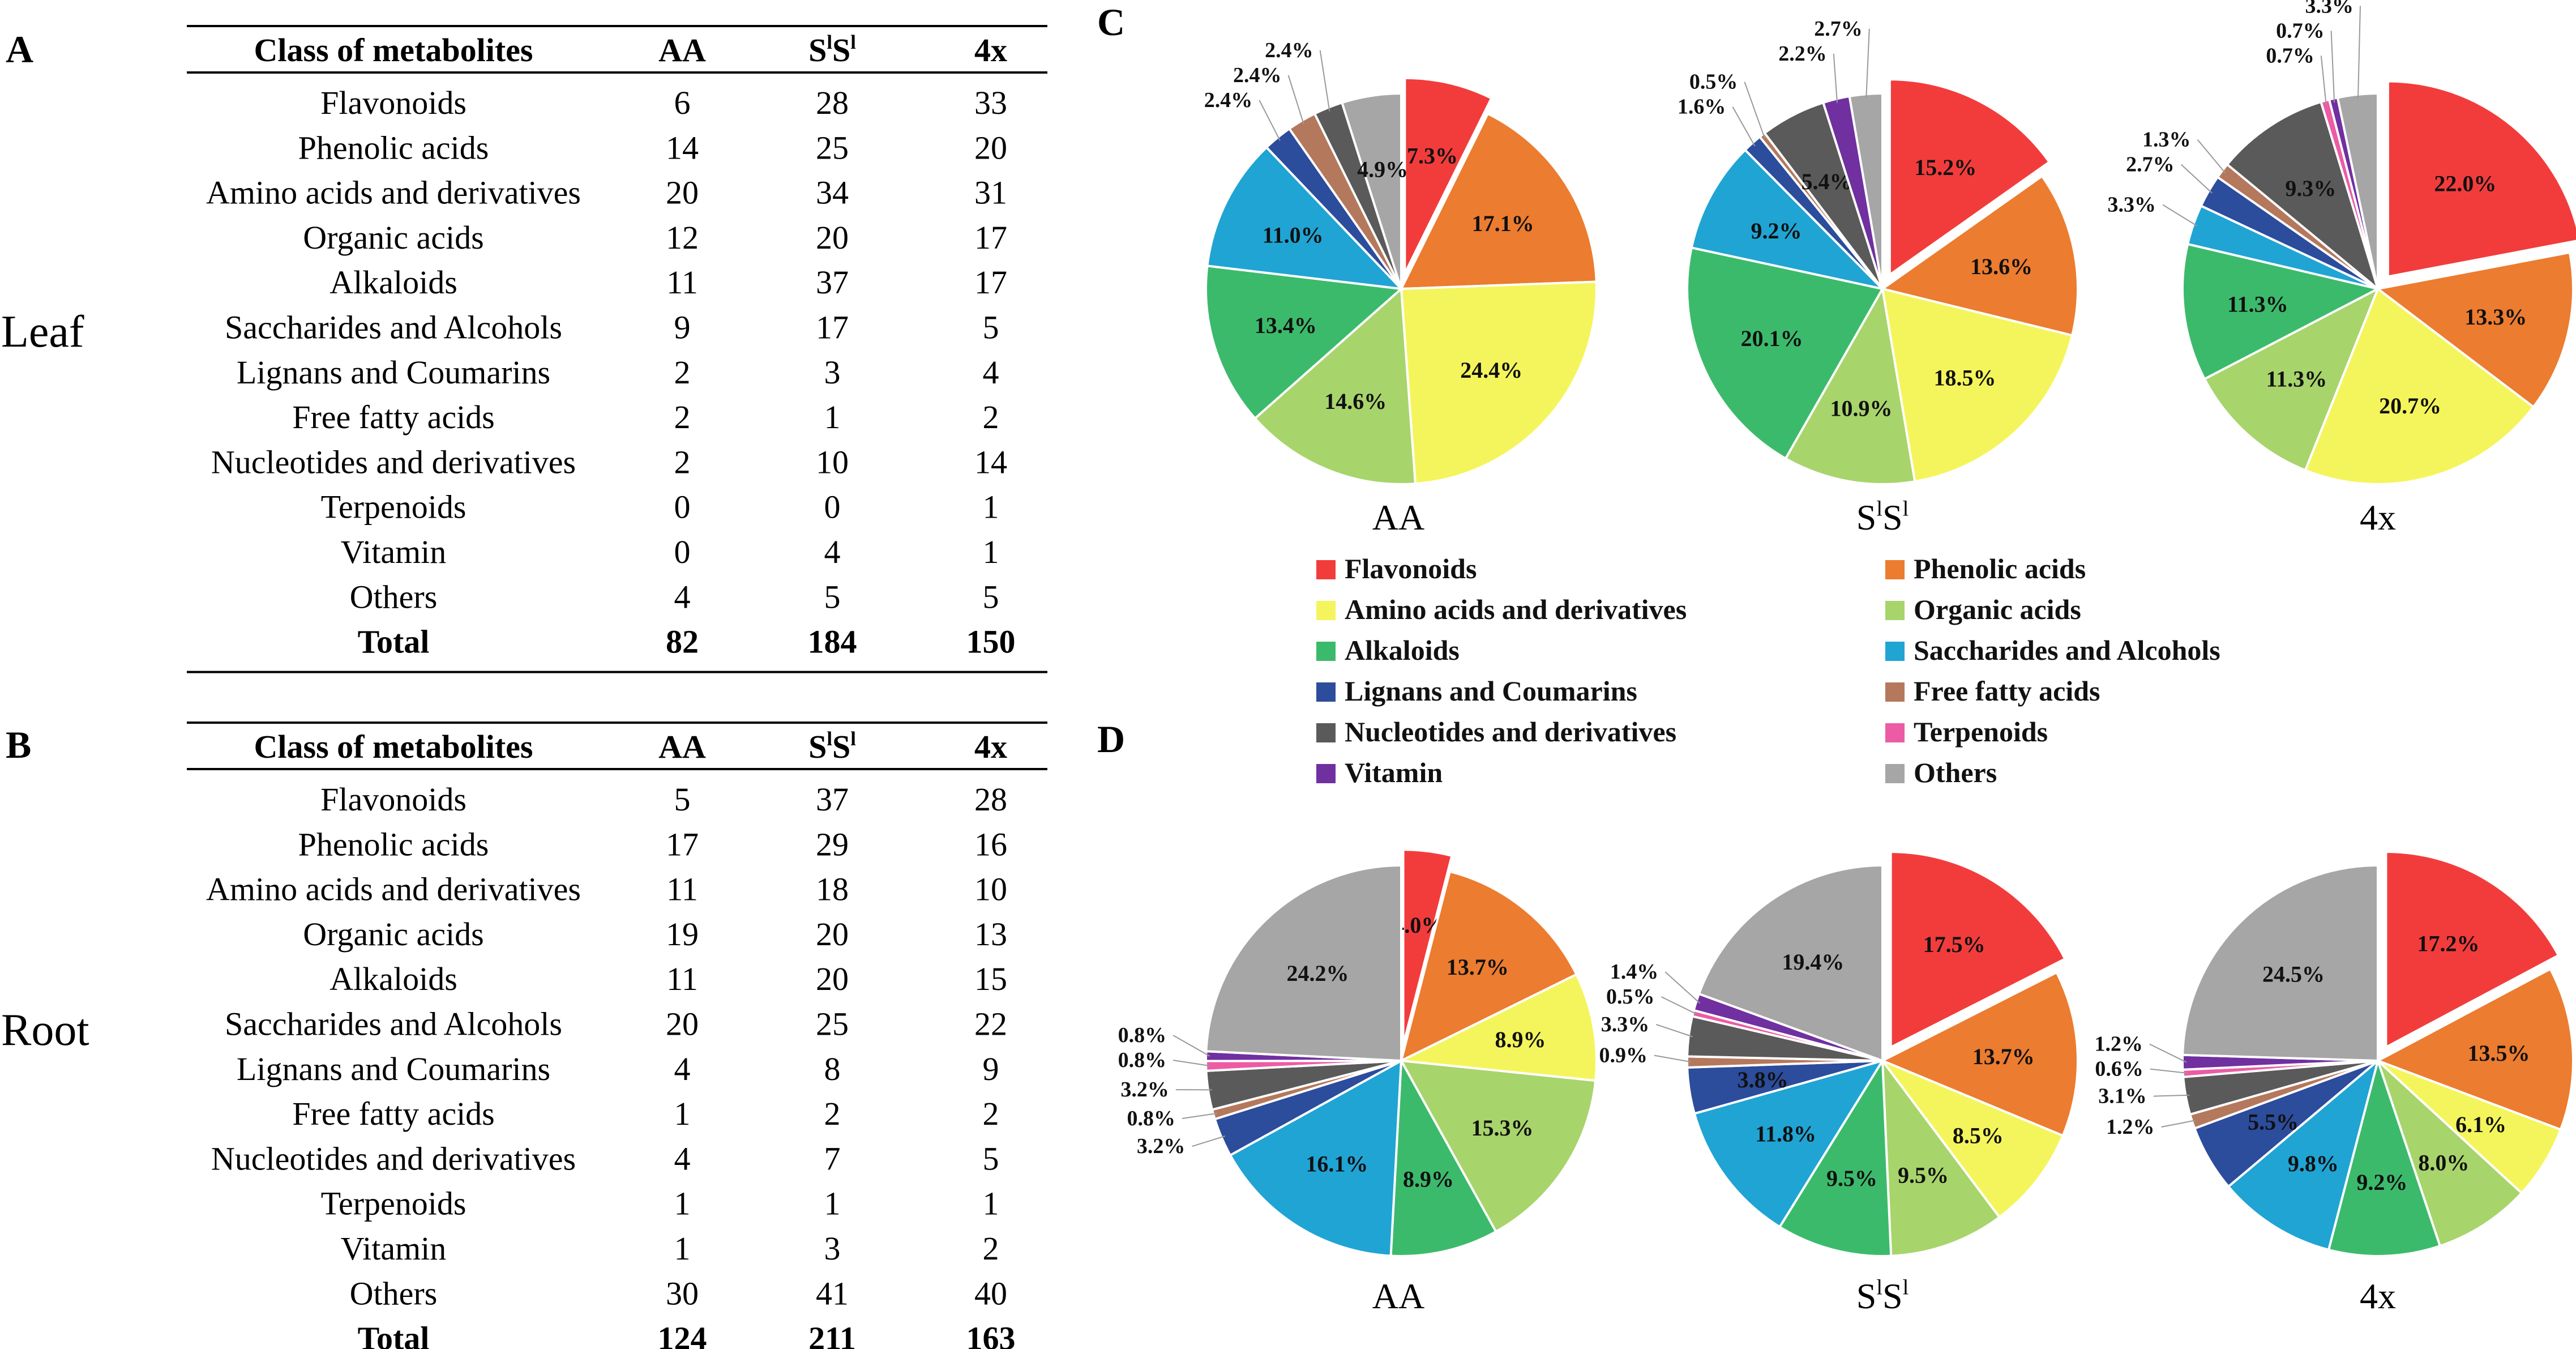 This screenshot has width=2576, height=1349. What do you see at coordinates (682, 327) in the screenshot?
I see `table-cell-aa: 9` at bounding box center [682, 327].